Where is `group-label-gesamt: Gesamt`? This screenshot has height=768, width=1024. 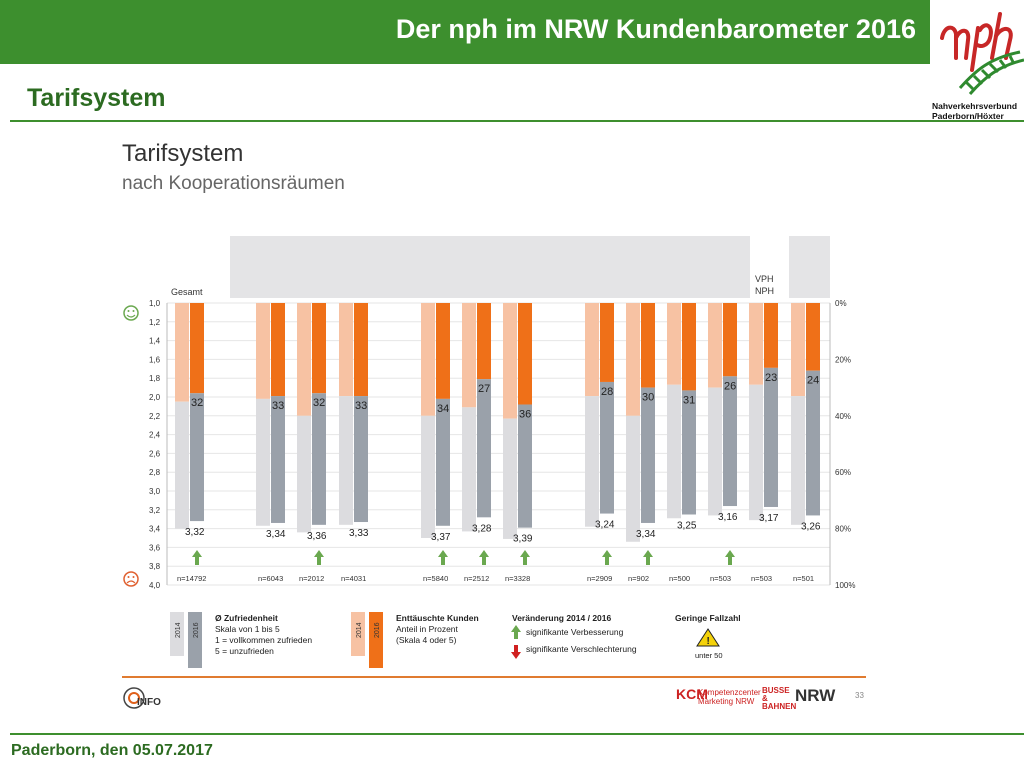
group-label-gesamt: Gesamt is located at coordinates (187, 292).